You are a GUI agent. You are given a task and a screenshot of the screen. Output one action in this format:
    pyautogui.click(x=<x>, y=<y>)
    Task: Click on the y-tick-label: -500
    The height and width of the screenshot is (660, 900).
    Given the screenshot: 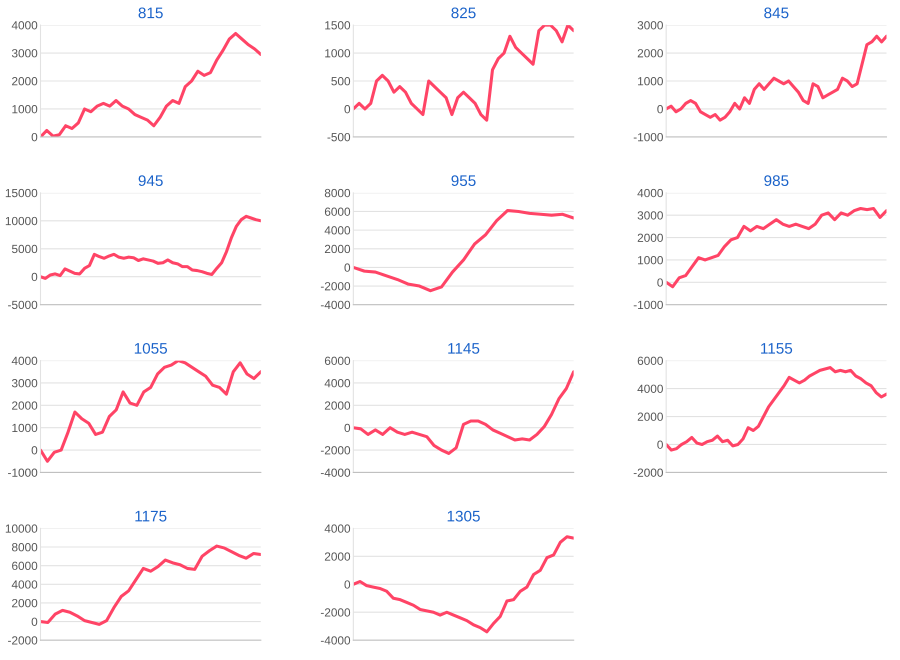 What is the action you would take?
    pyautogui.click(x=338, y=137)
    